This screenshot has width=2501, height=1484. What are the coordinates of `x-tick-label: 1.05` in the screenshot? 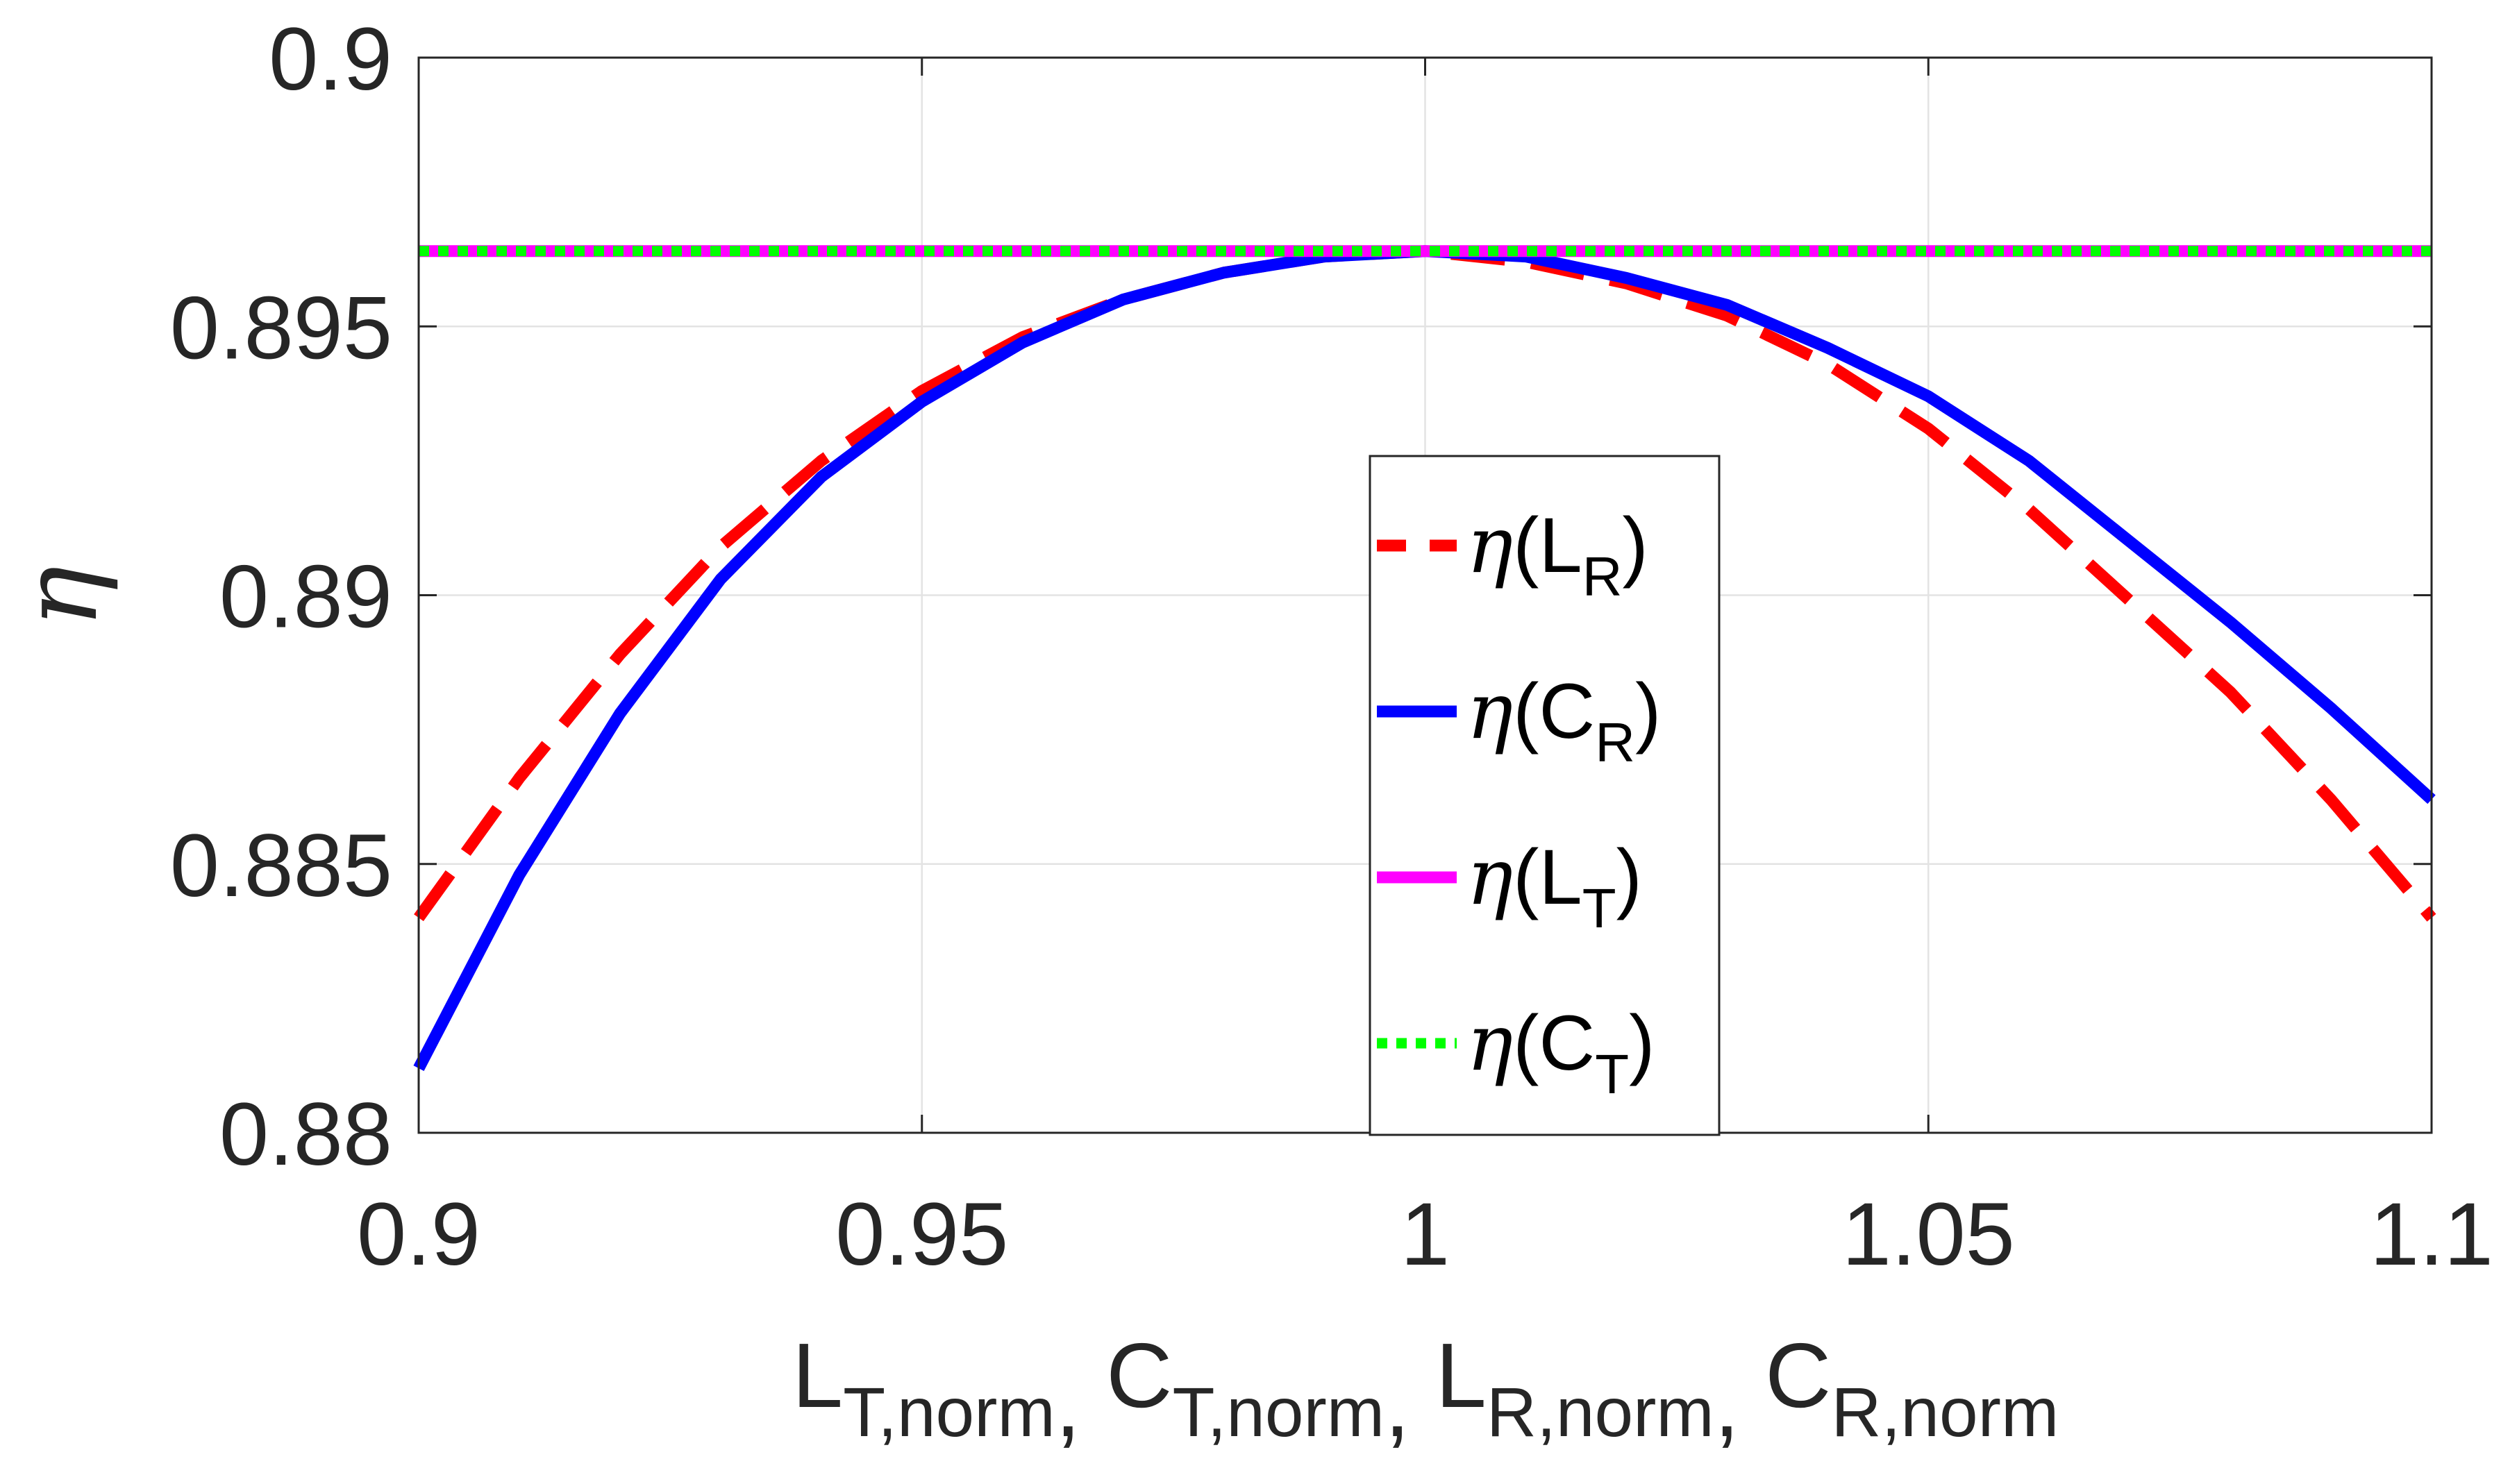 It's located at (1929, 1234).